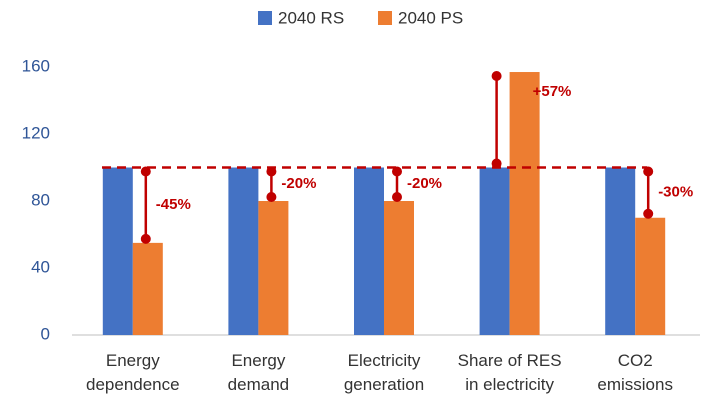 The height and width of the screenshot is (408, 707). What do you see at coordinates (635, 372) in the screenshot?
I see `x-tick-label: CO2 emissions` at bounding box center [635, 372].